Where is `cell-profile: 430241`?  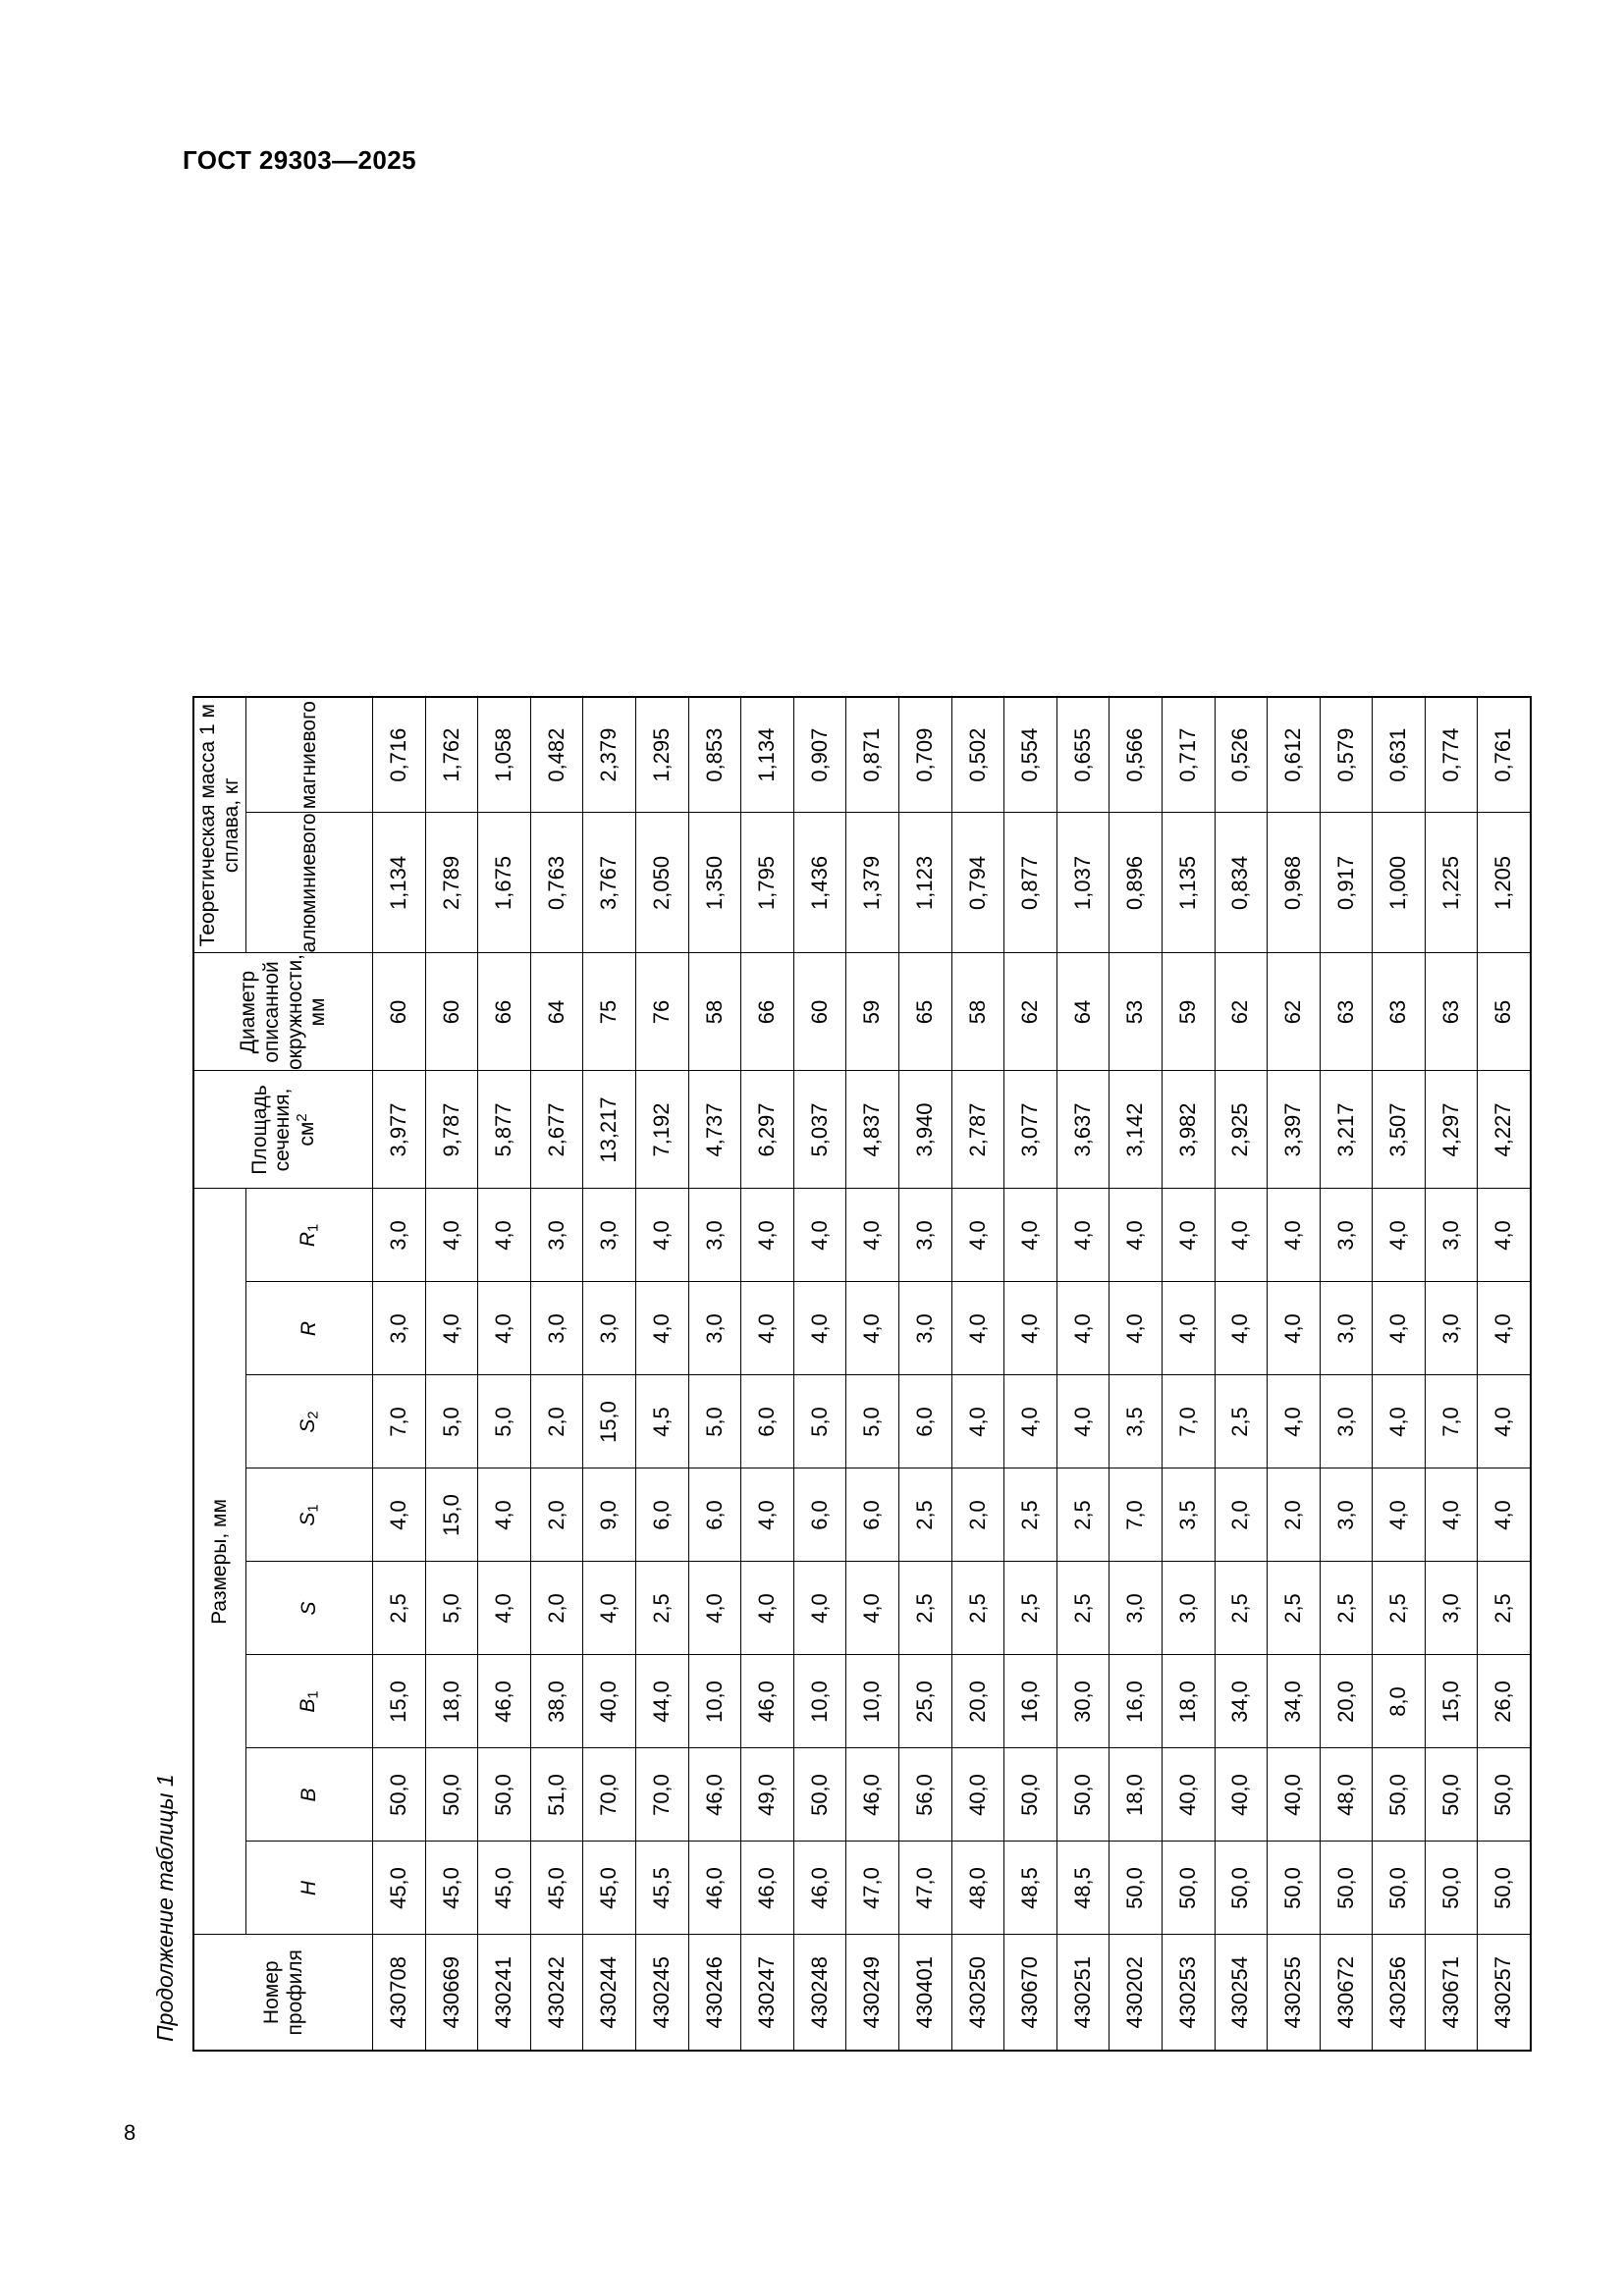
cell-profile: 430241 is located at coordinates (504, 1993).